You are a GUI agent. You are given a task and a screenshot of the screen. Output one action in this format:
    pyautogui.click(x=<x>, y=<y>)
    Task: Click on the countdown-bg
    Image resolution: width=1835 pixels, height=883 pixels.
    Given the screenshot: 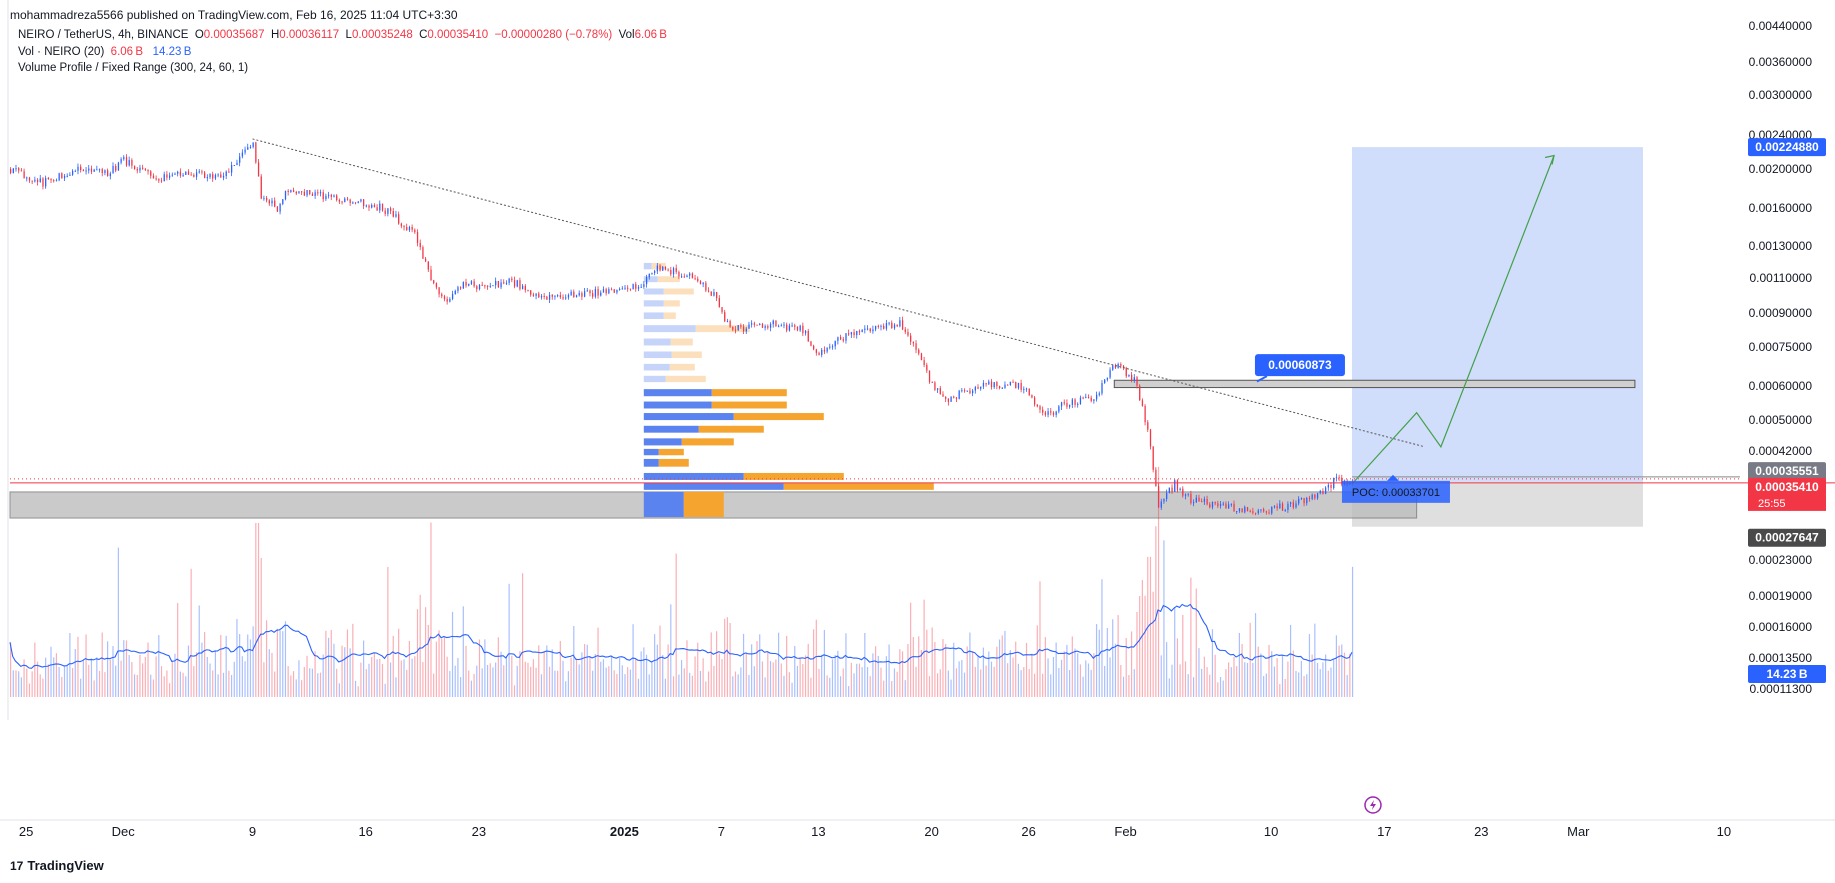 What is the action you would take?
    pyautogui.click(x=1787, y=502)
    